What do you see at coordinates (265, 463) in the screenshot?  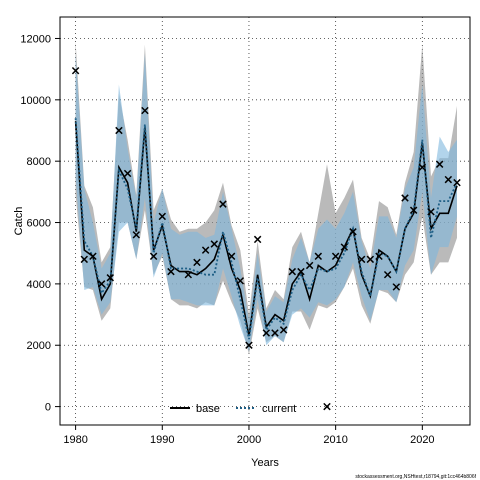 I see `x-axis-label: Years` at bounding box center [265, 463].